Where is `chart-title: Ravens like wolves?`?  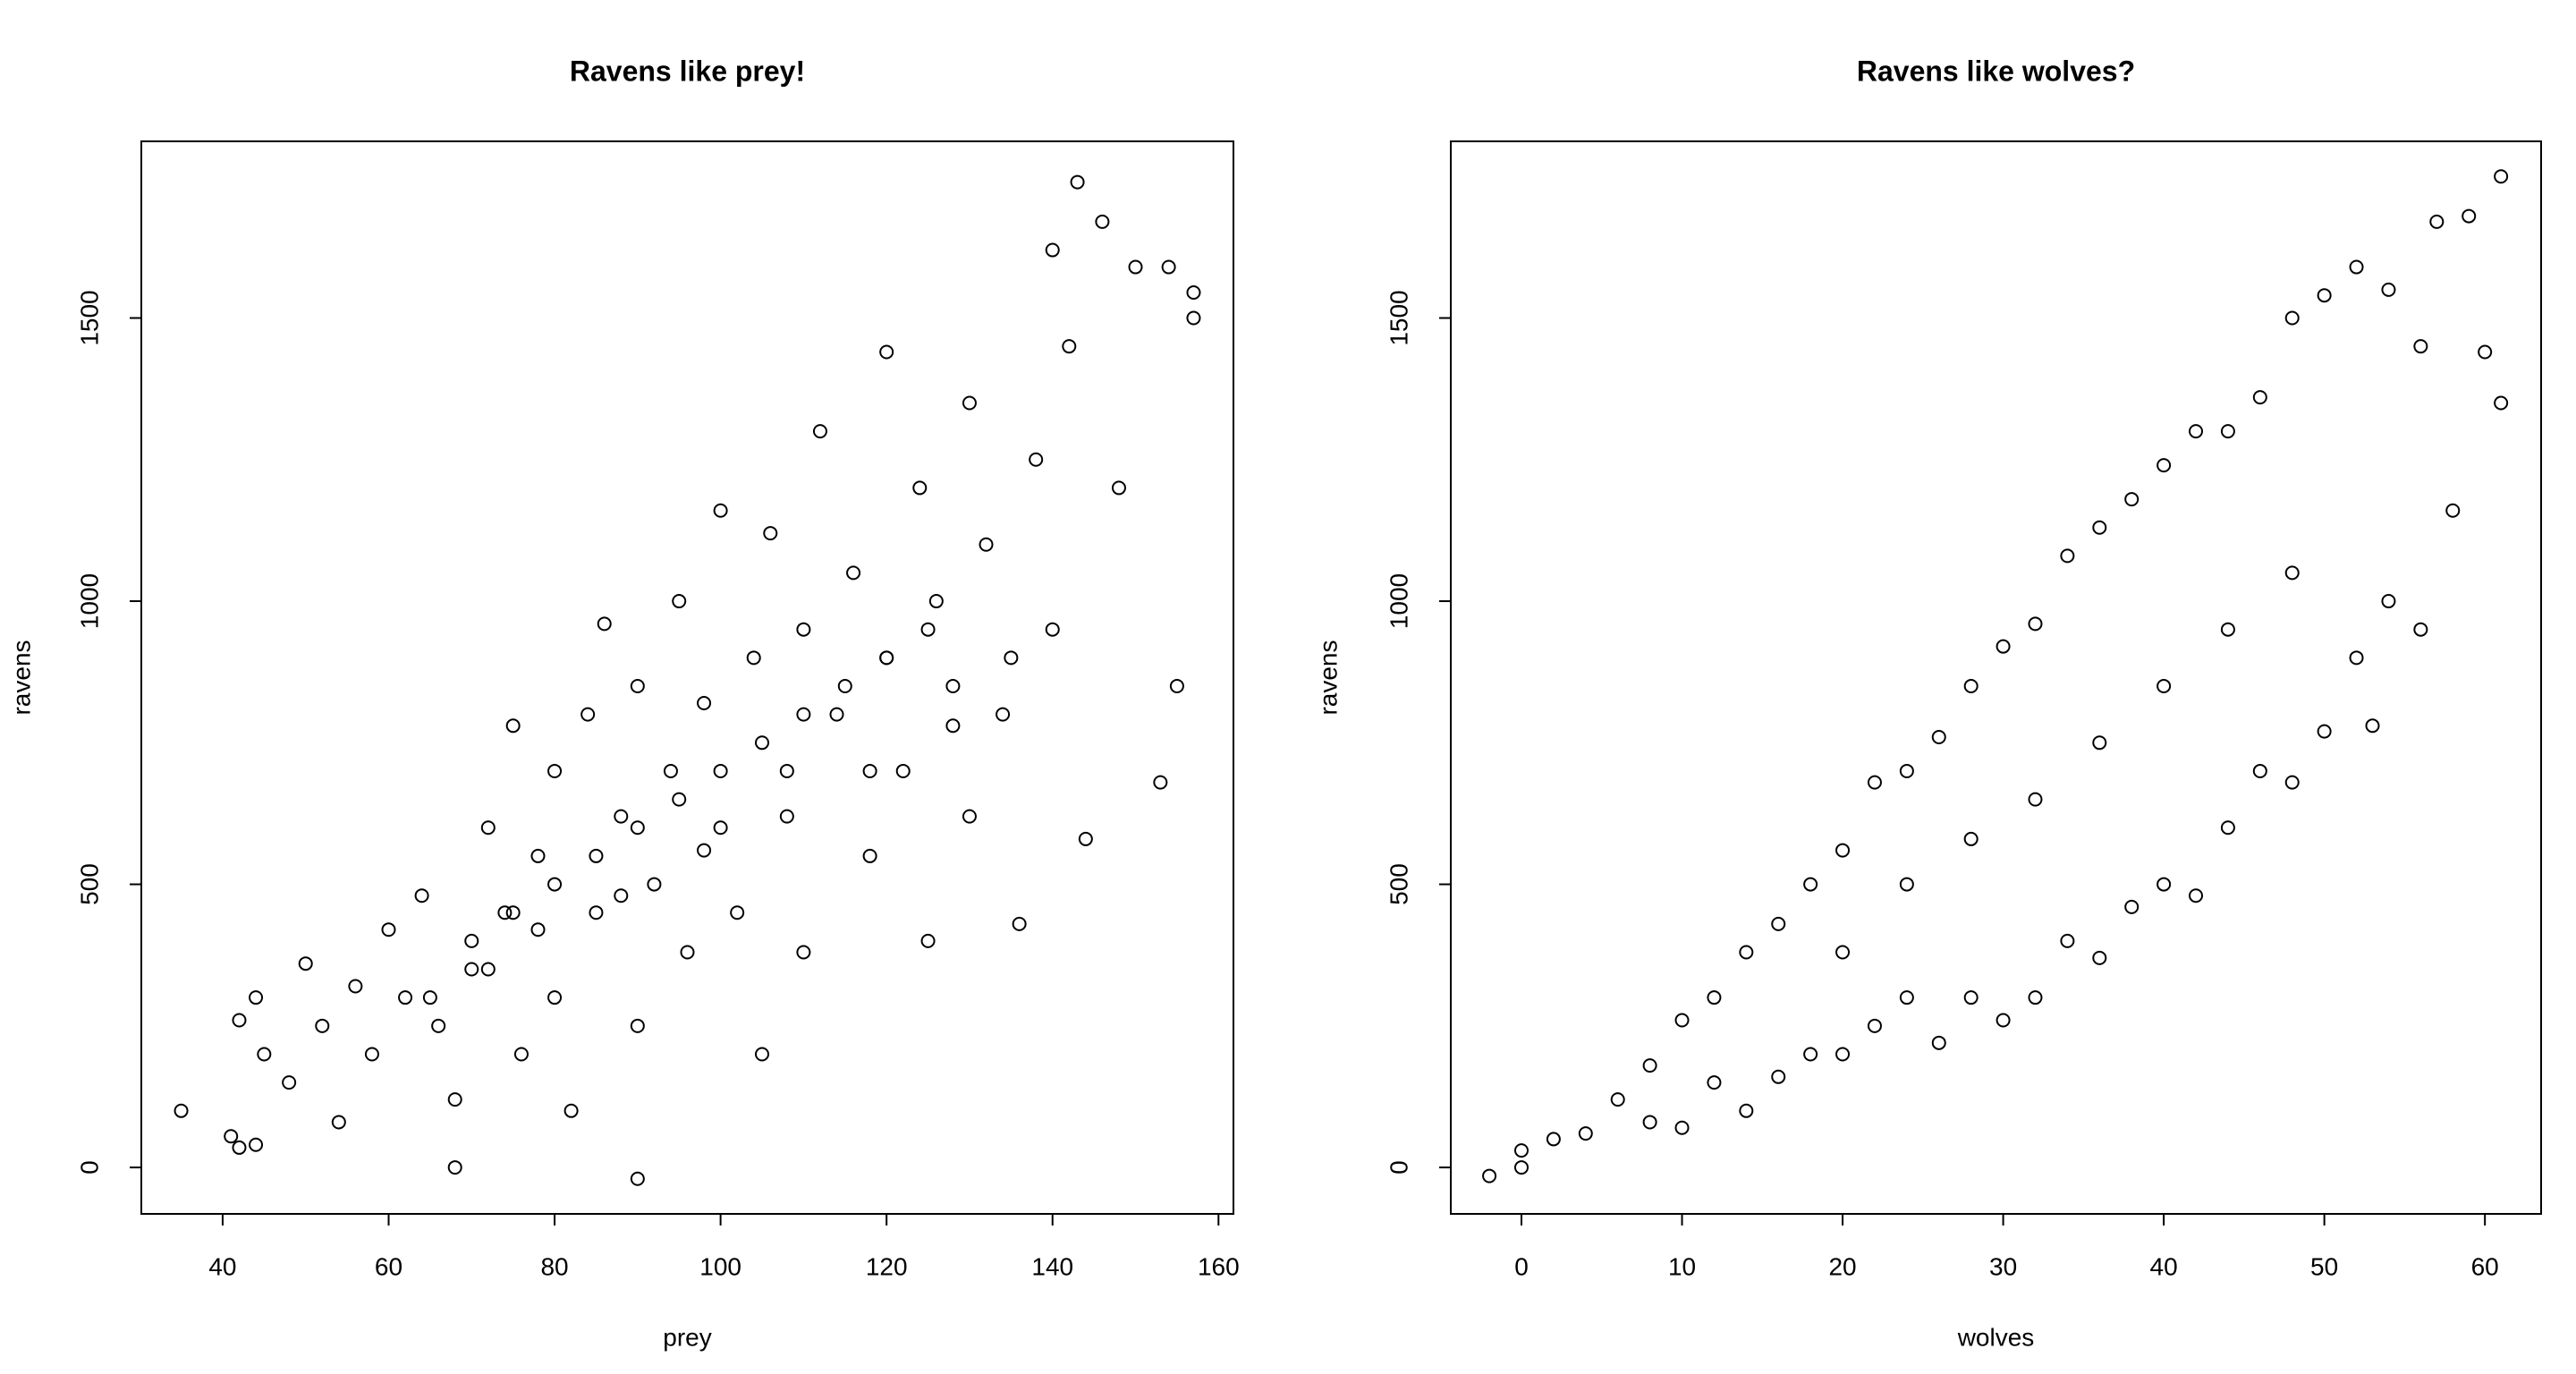
chart-title: Ravens like wolves? is located at coordinates (1996, 71).